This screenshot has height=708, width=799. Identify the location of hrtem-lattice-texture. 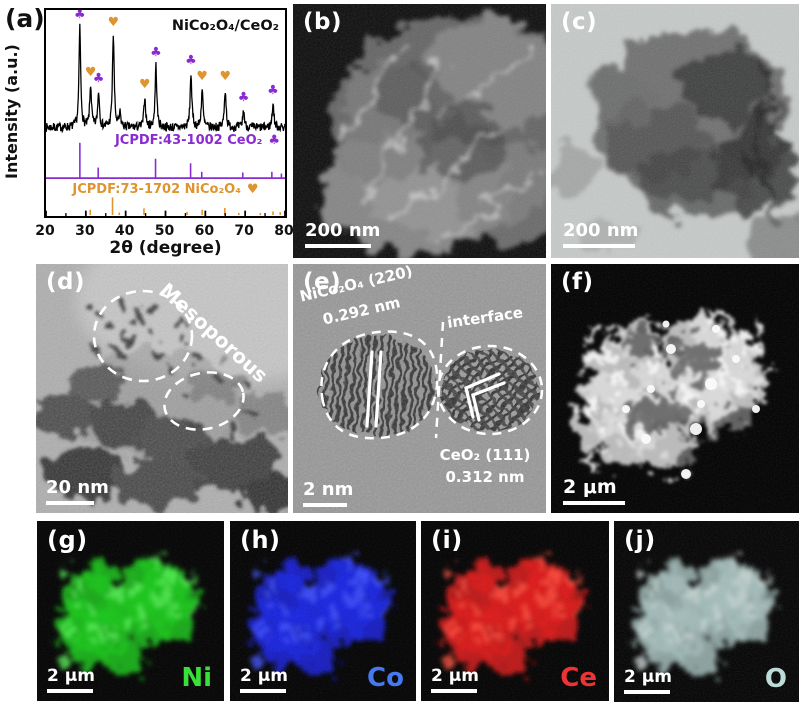
(419, 388).